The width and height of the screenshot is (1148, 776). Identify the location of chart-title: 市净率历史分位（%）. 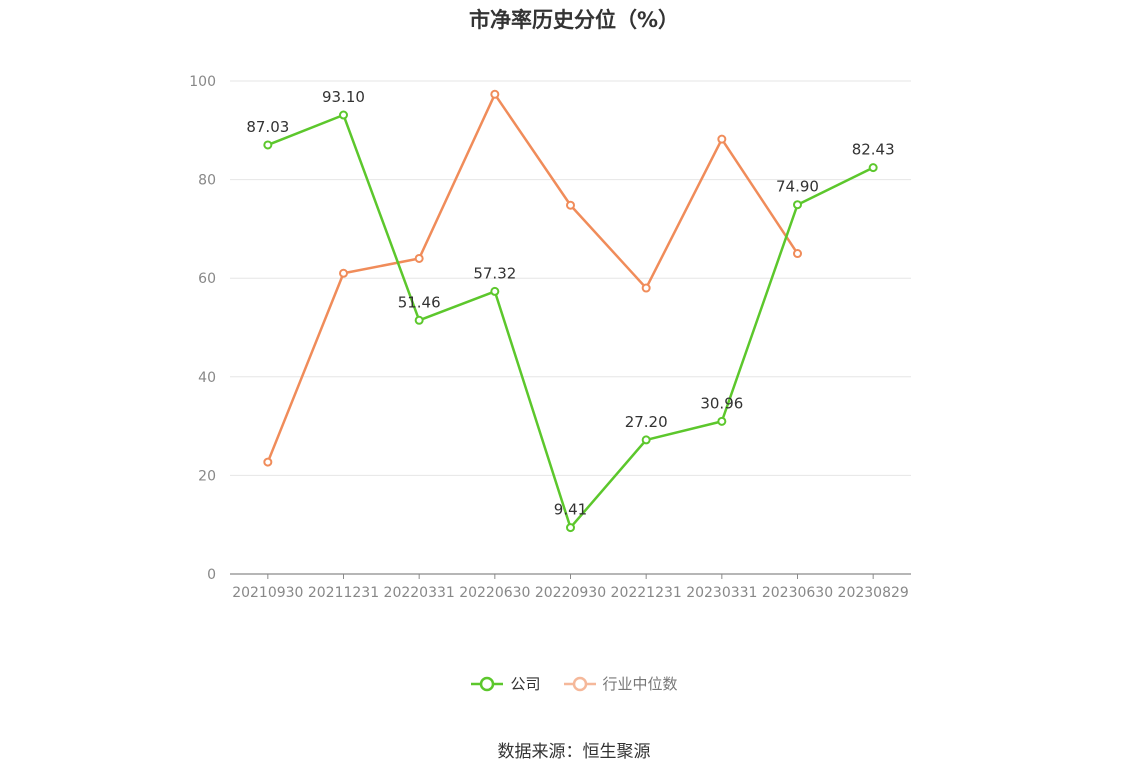
(574, 20).